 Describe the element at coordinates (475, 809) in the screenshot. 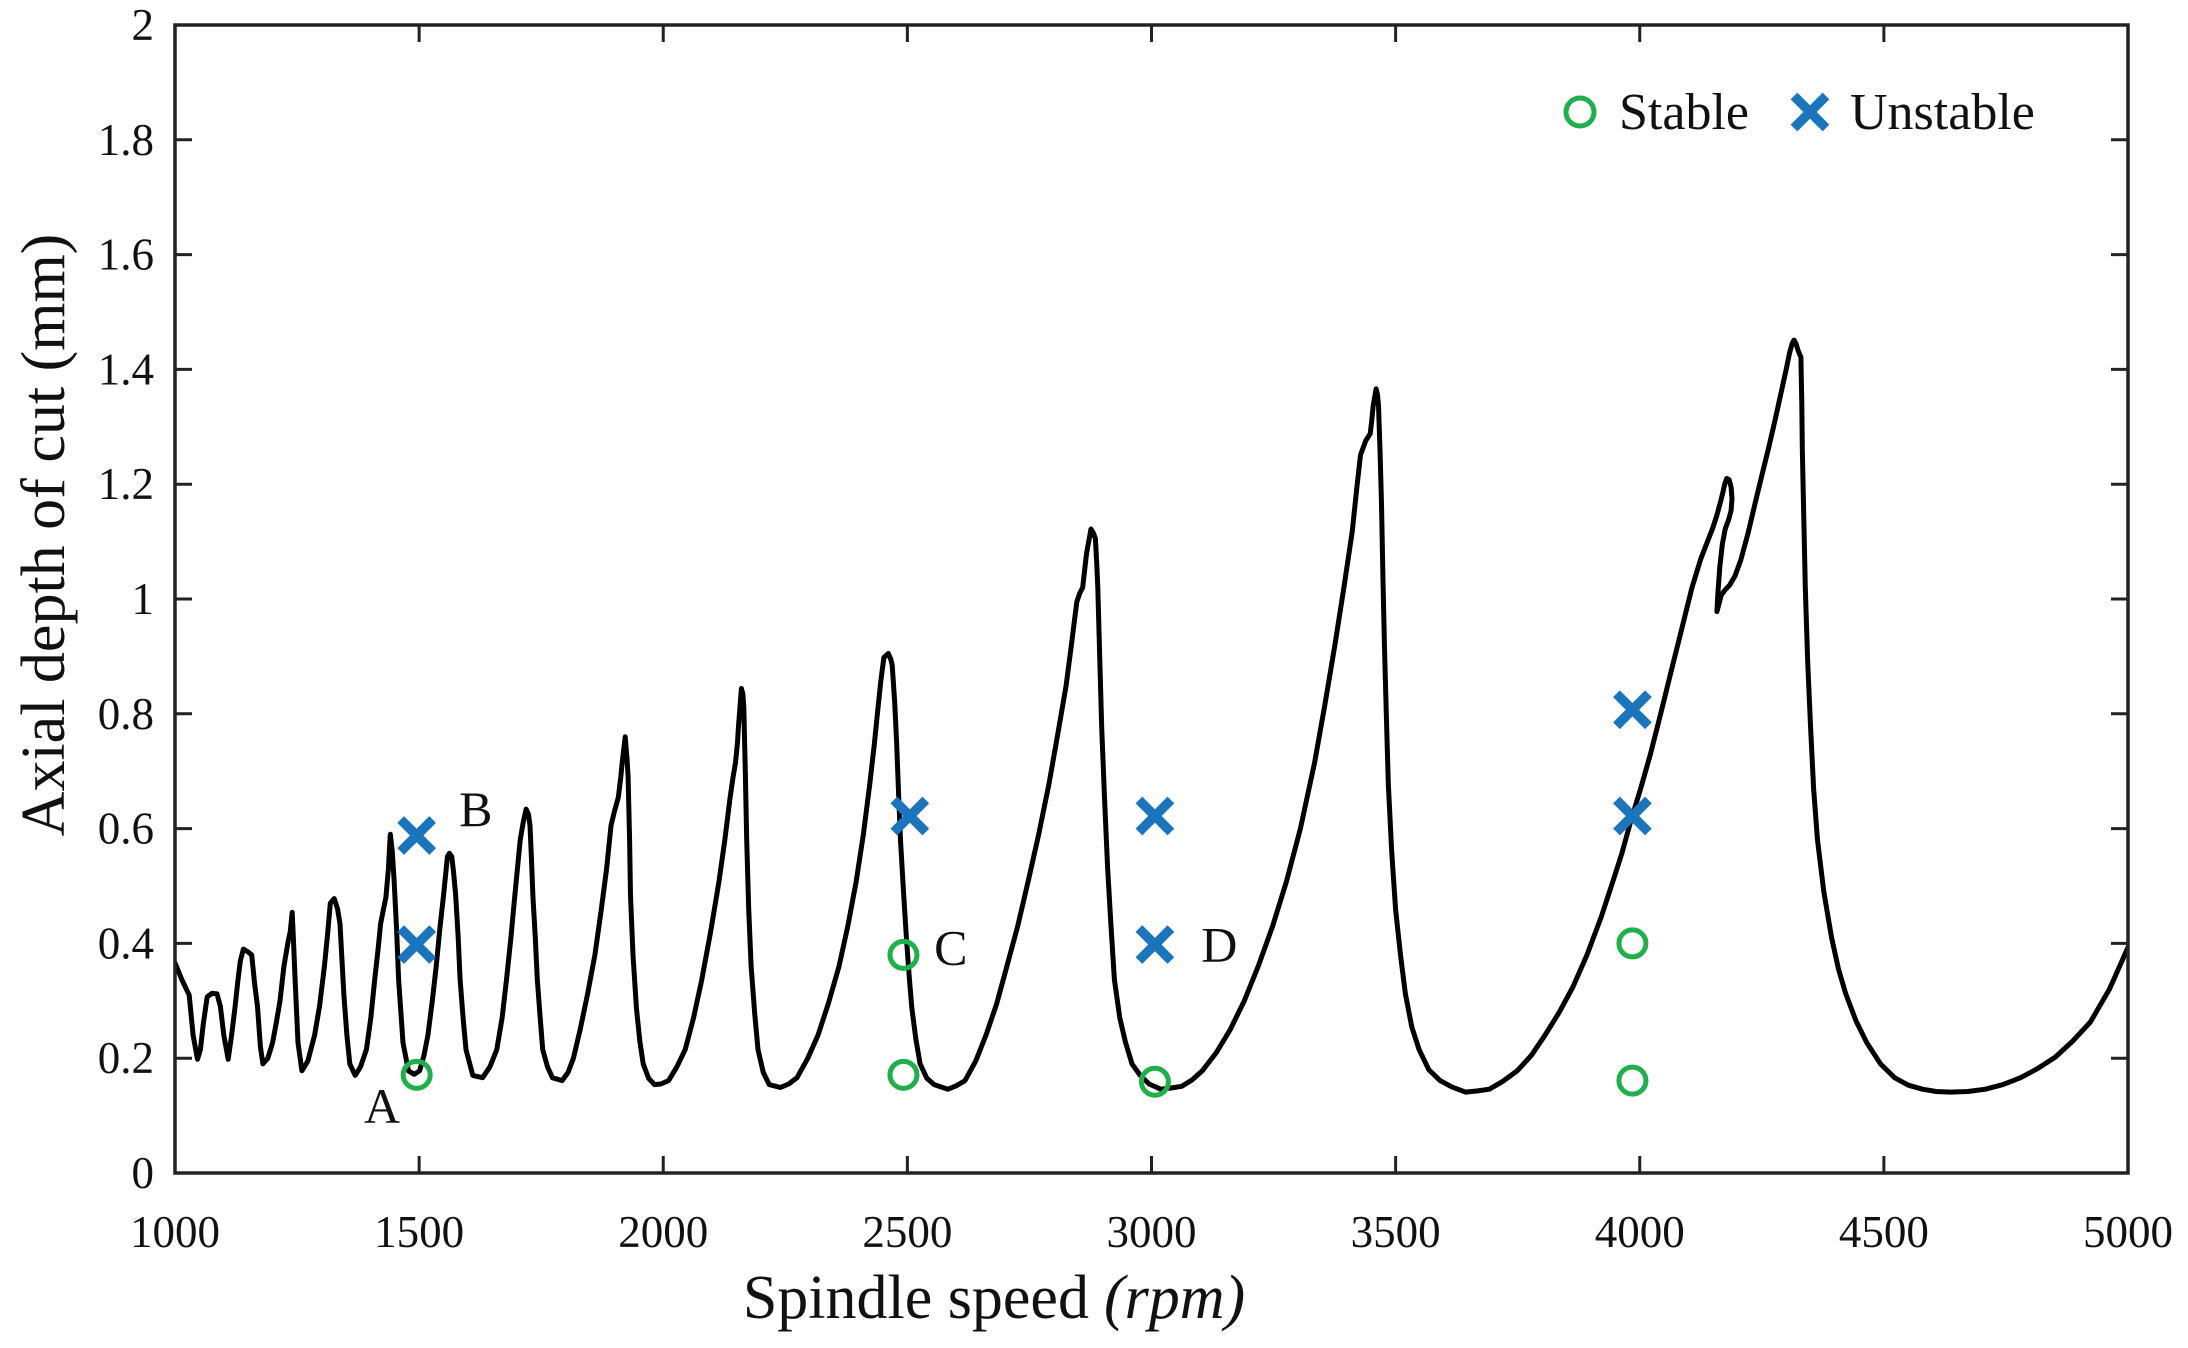

I see `point-annotation: B` at that location.